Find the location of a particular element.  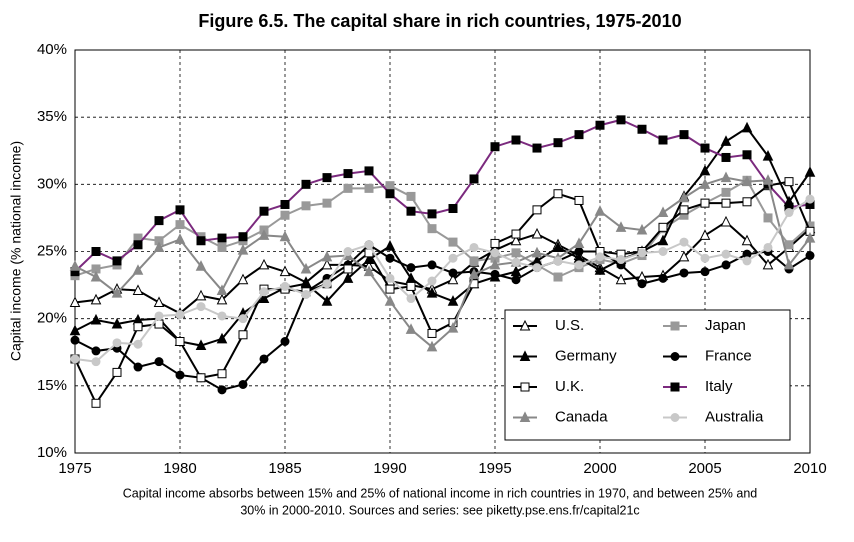

y-tick-label: 15% is located at coordinates (52, 385).